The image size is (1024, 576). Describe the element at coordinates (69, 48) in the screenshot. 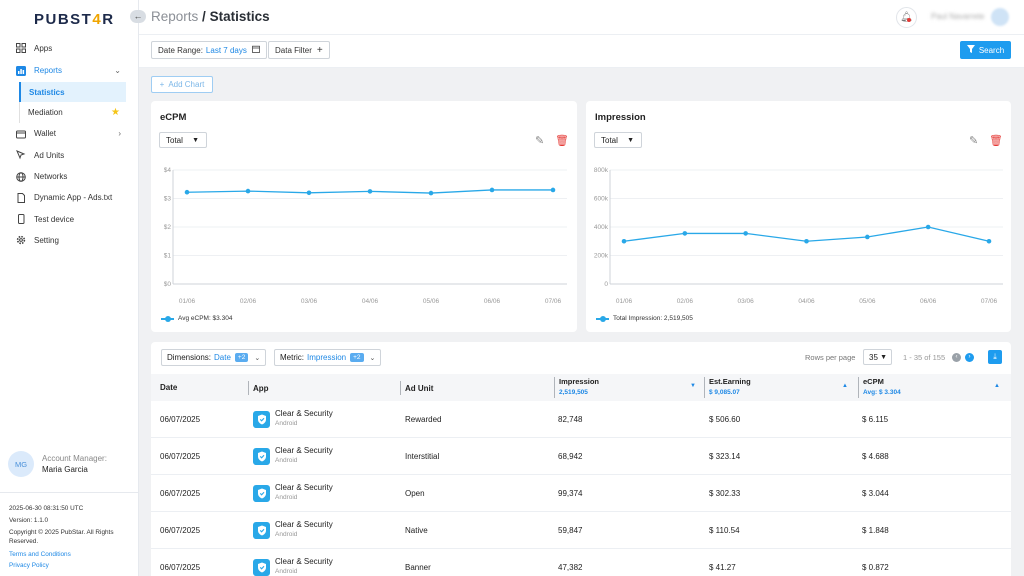

I see `sidebar-item-apps: Apps` at that location.